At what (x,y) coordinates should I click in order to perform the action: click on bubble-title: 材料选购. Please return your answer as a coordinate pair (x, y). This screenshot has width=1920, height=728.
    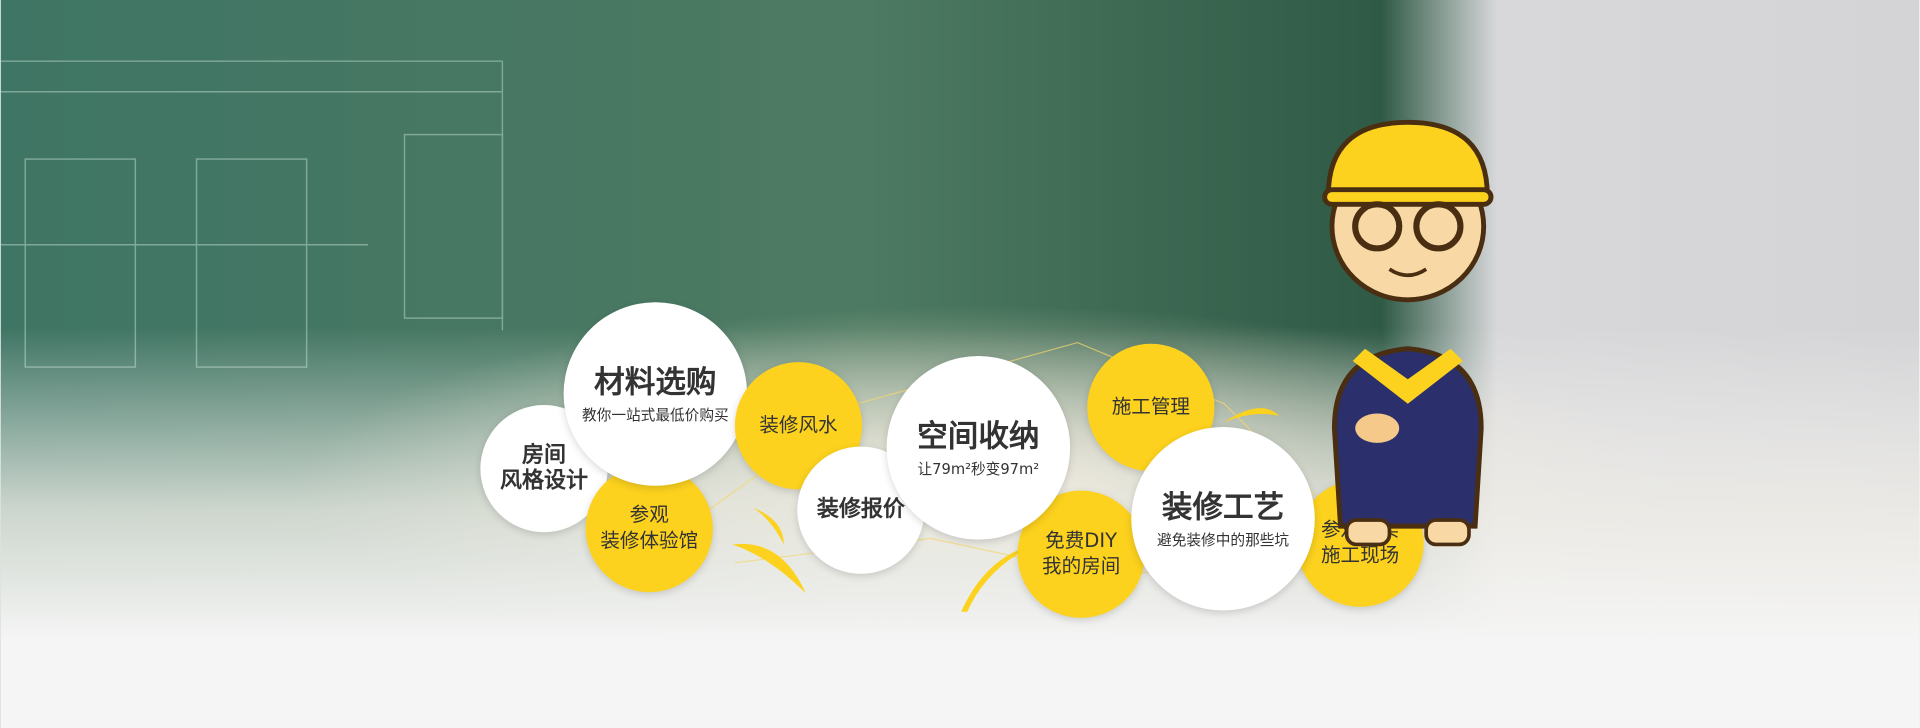
    Looking at the image, I should click on (655, 383).